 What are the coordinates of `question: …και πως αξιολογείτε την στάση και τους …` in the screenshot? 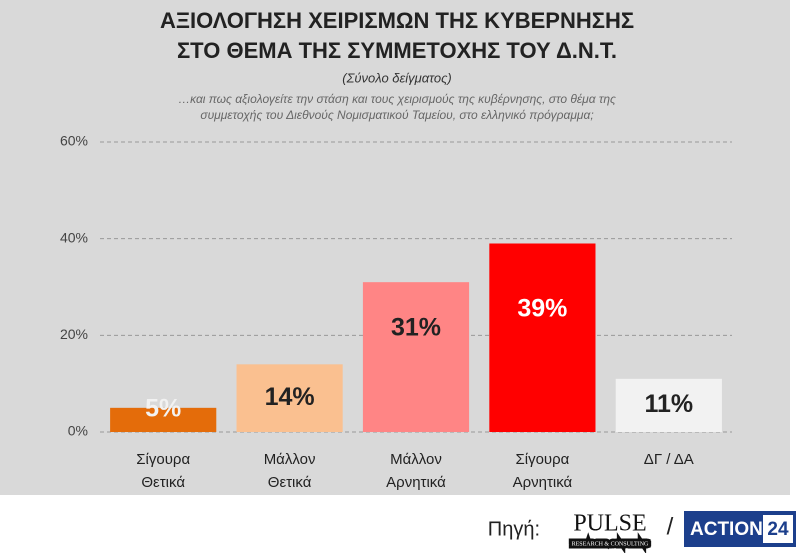 It's located at (397, 99).